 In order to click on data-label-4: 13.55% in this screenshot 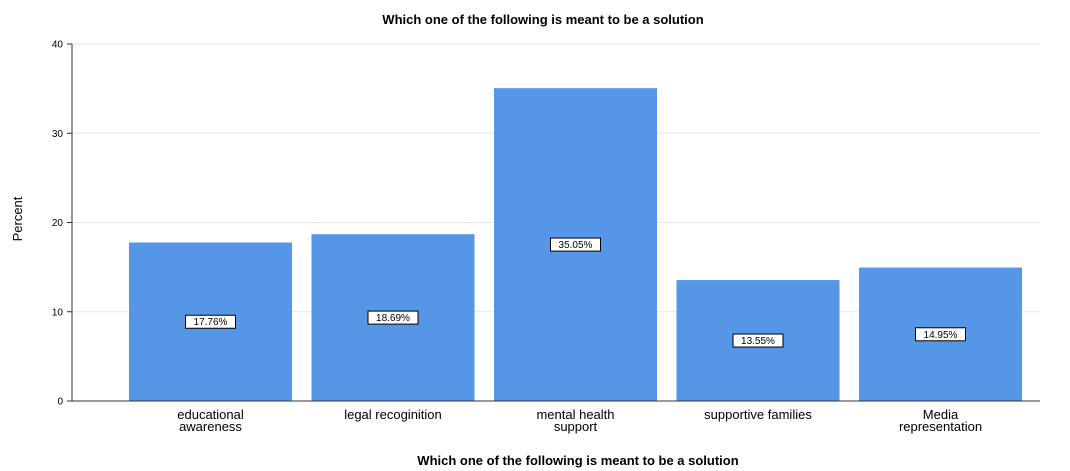, I will do `click(758, 341)`.